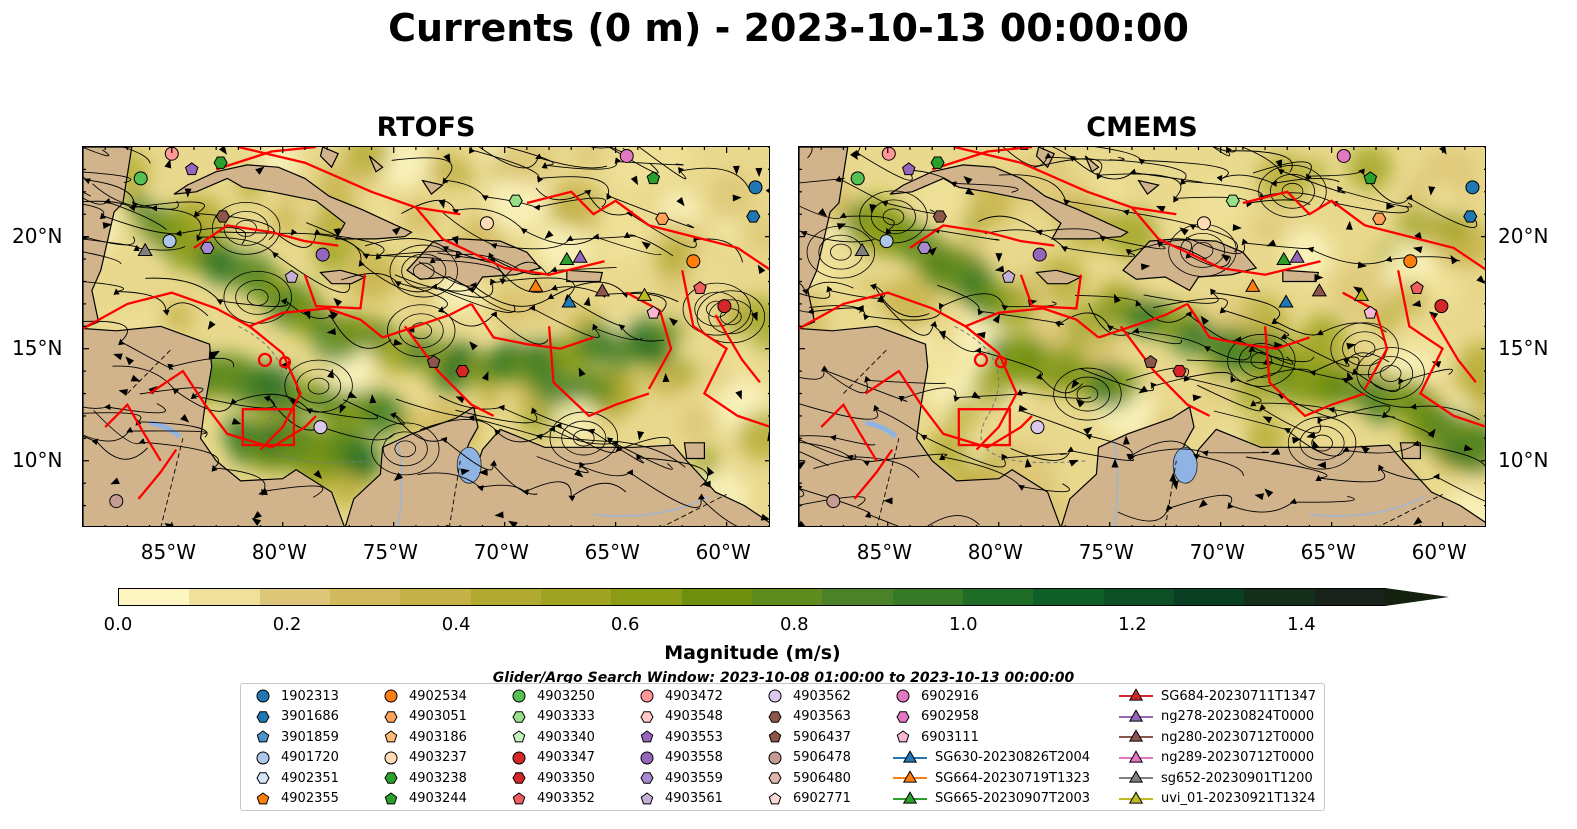  I want to click on platform-ng278, so click(580, 256).